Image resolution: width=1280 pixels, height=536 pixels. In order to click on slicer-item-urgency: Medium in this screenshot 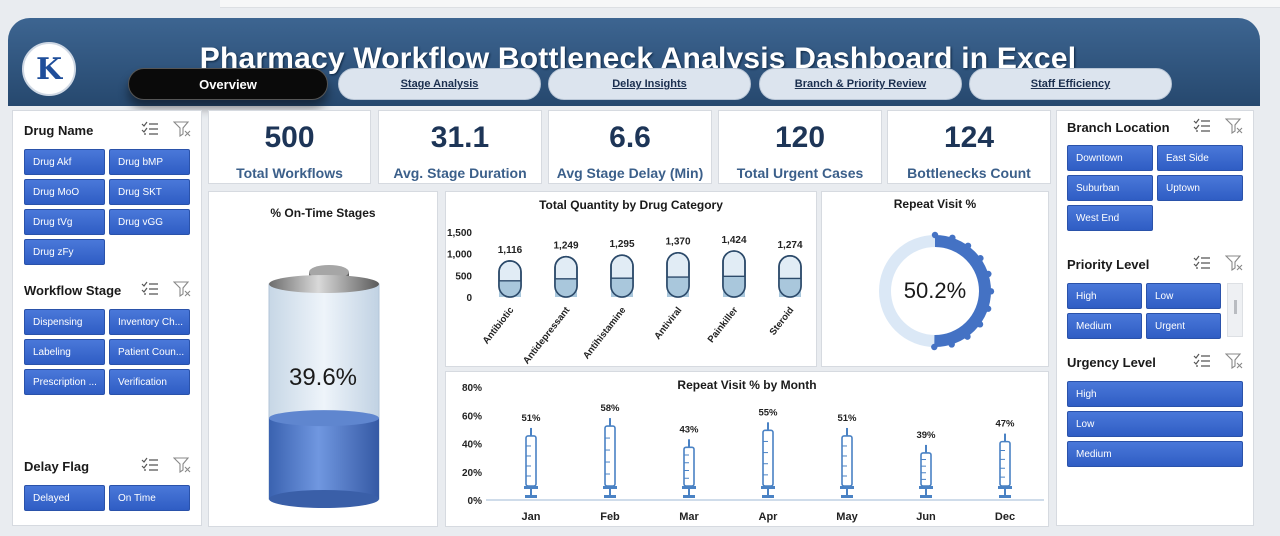, I will do `click(1155, 454)`.